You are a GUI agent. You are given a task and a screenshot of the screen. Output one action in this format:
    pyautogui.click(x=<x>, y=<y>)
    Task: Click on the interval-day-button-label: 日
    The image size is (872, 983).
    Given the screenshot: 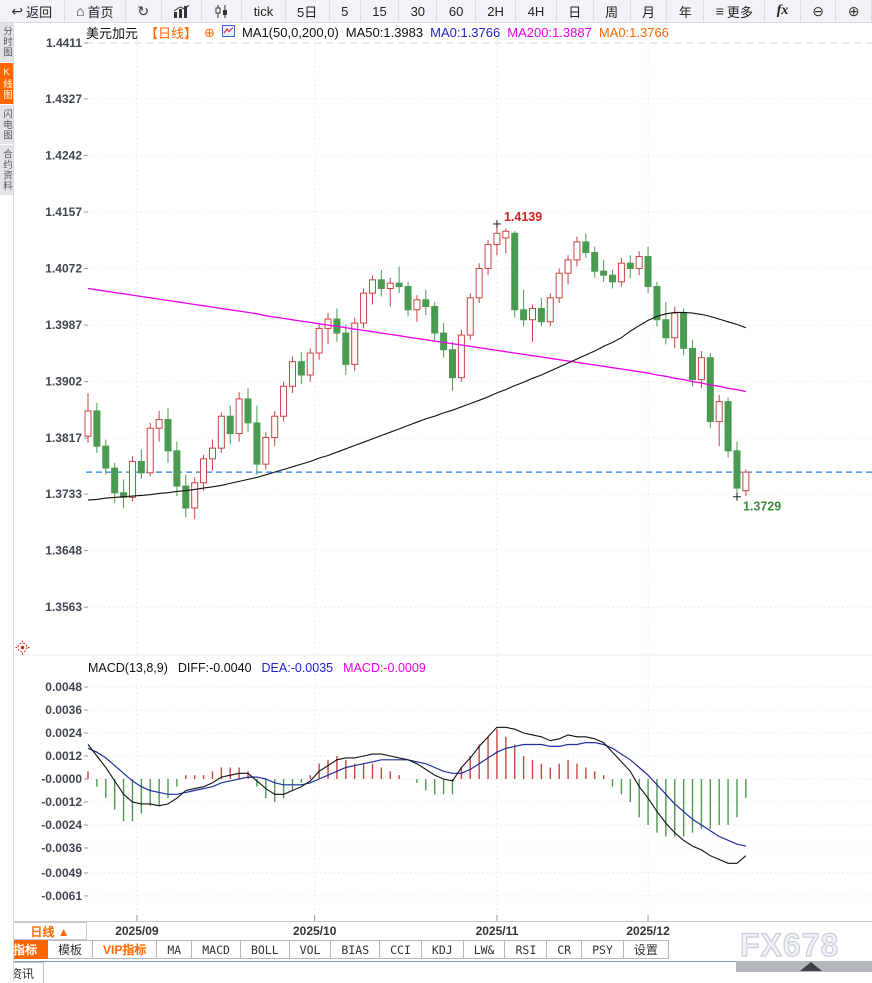 What is the action you would take?
    pyautogui.click(x=575, y=12)
    